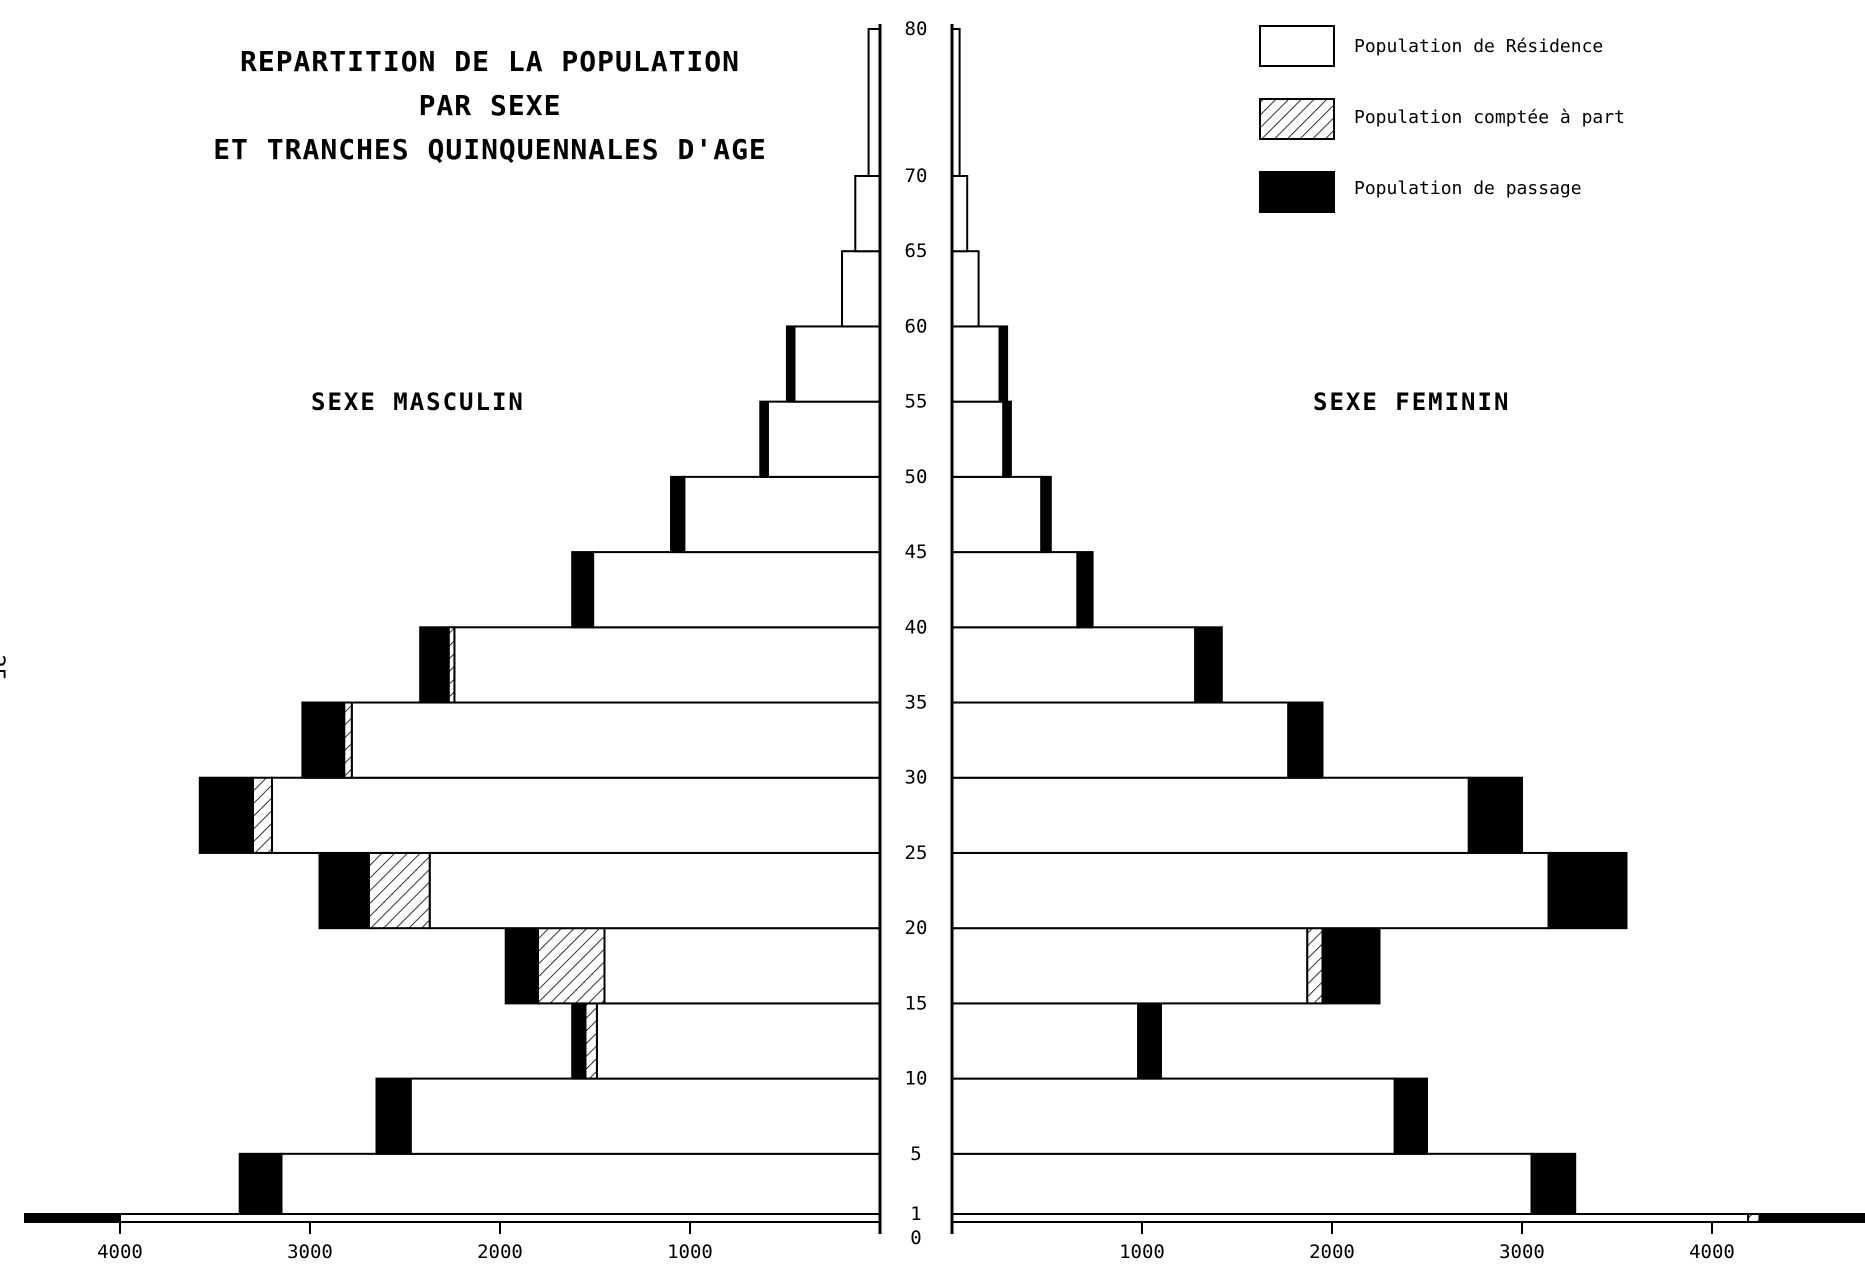  Describe the element at coordinates (916, 778) in the screenshot. I see `age-tick-label-30: 30` at that location.